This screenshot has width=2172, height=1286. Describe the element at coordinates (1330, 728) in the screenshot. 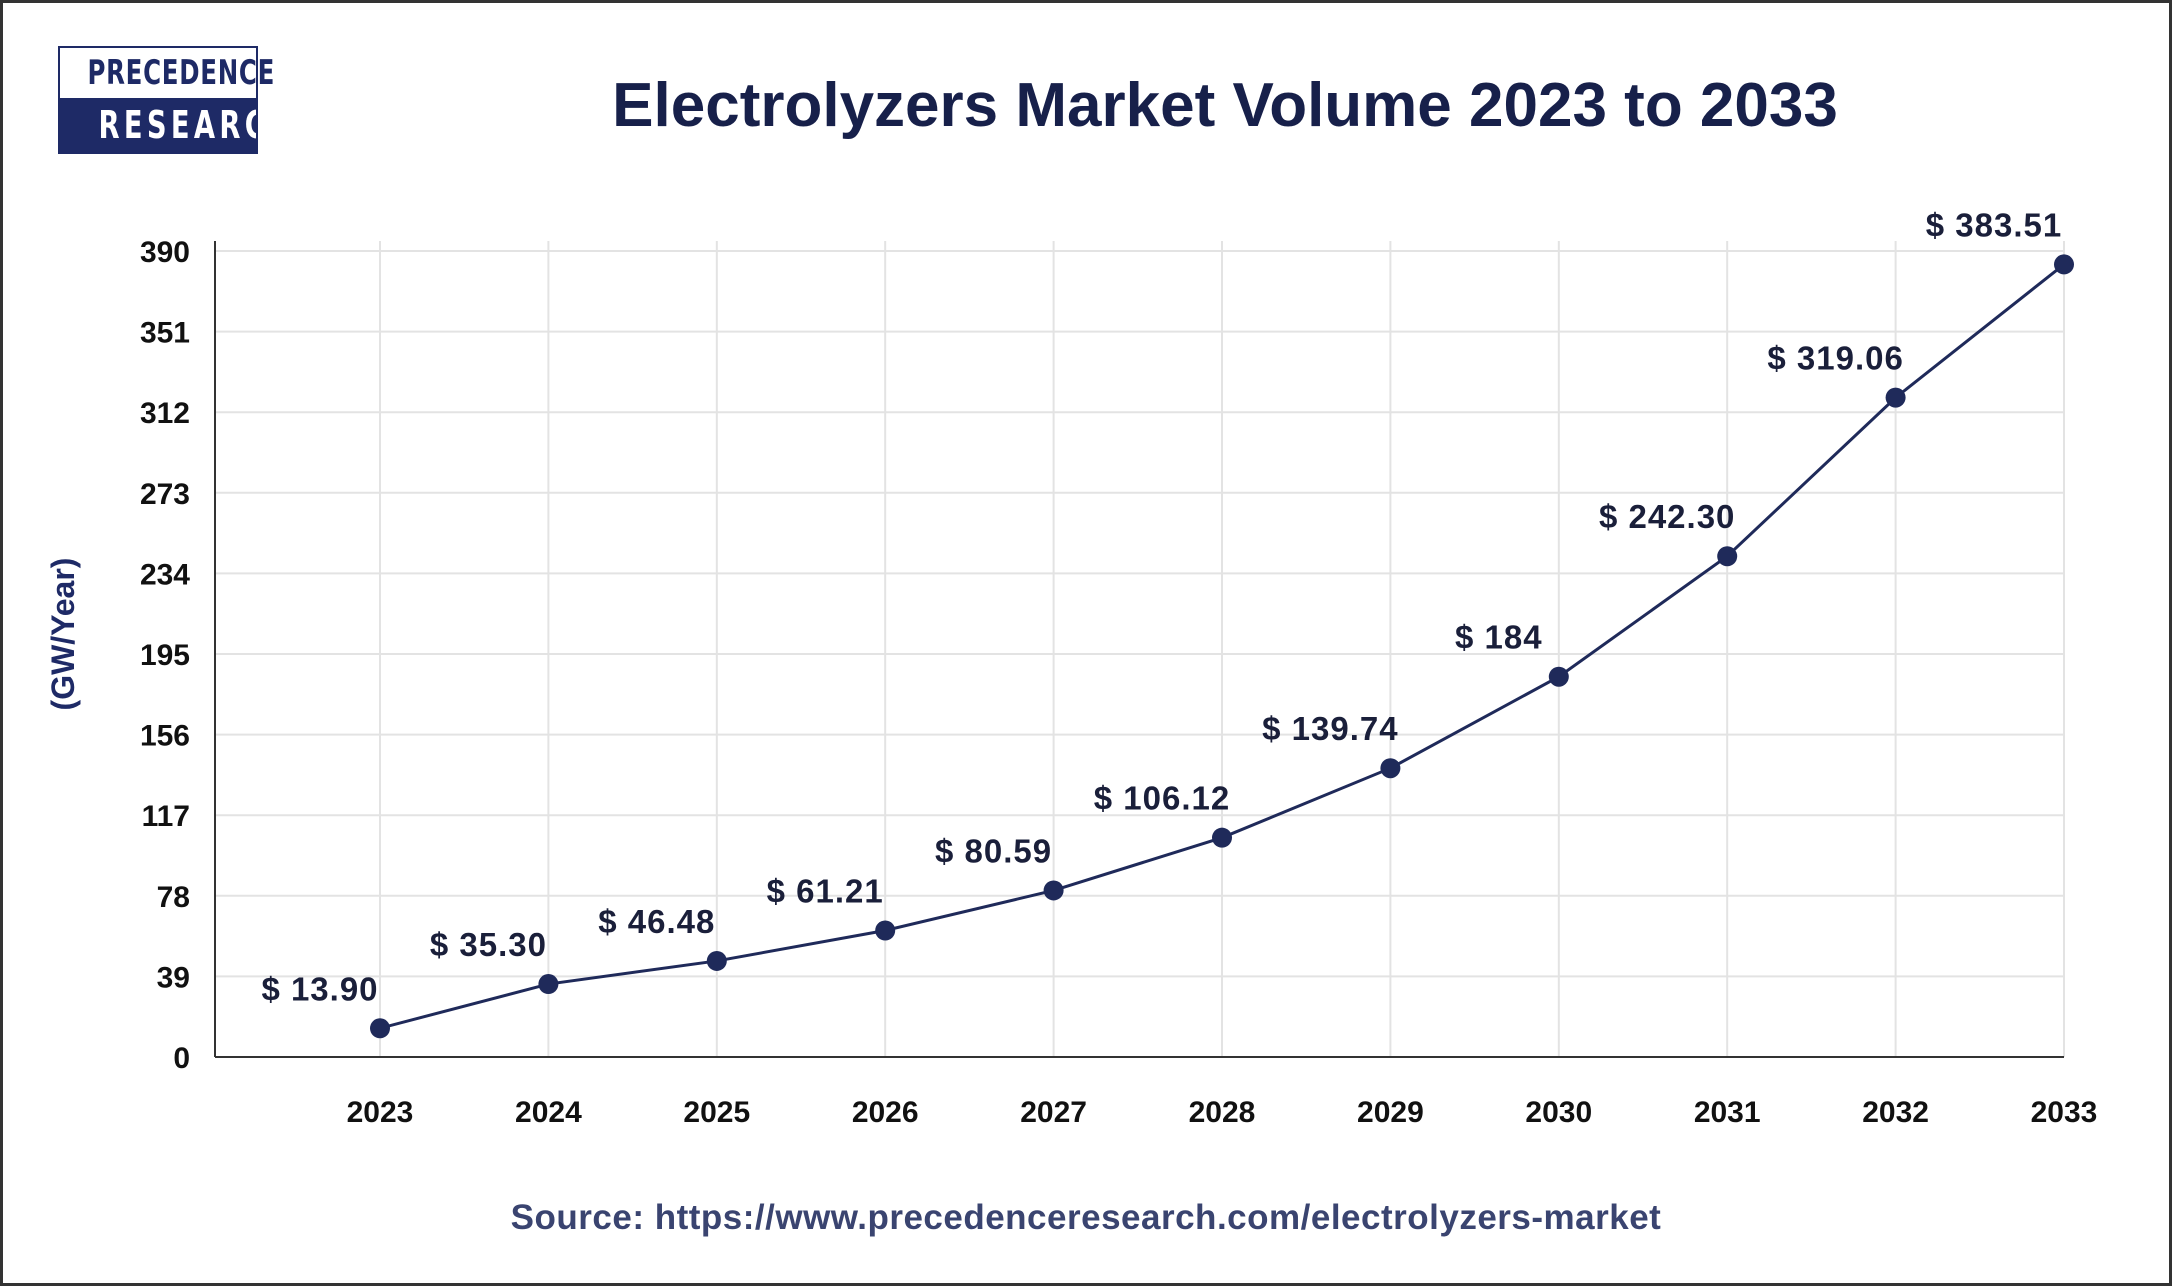

I see `data-label: $ 139.74` at that location.